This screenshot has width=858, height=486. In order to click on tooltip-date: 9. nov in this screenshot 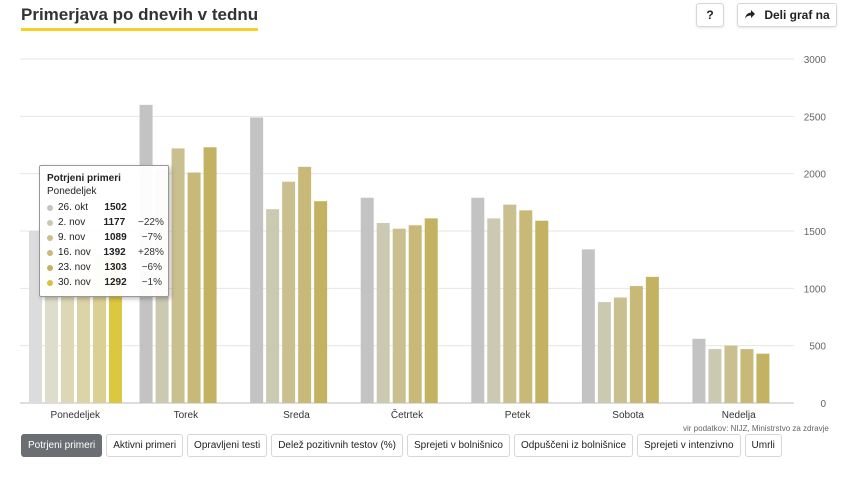, I will do `click(72, 237)`.